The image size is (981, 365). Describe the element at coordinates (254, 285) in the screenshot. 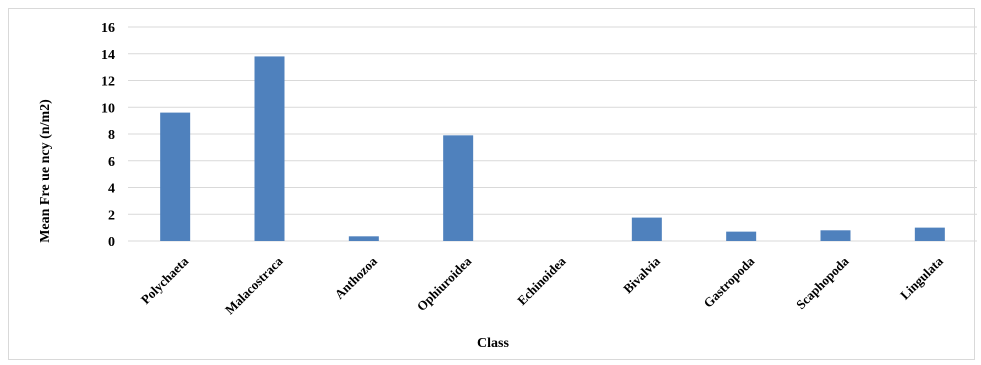

I see `x-tick-label: Malacostraca` at that location.